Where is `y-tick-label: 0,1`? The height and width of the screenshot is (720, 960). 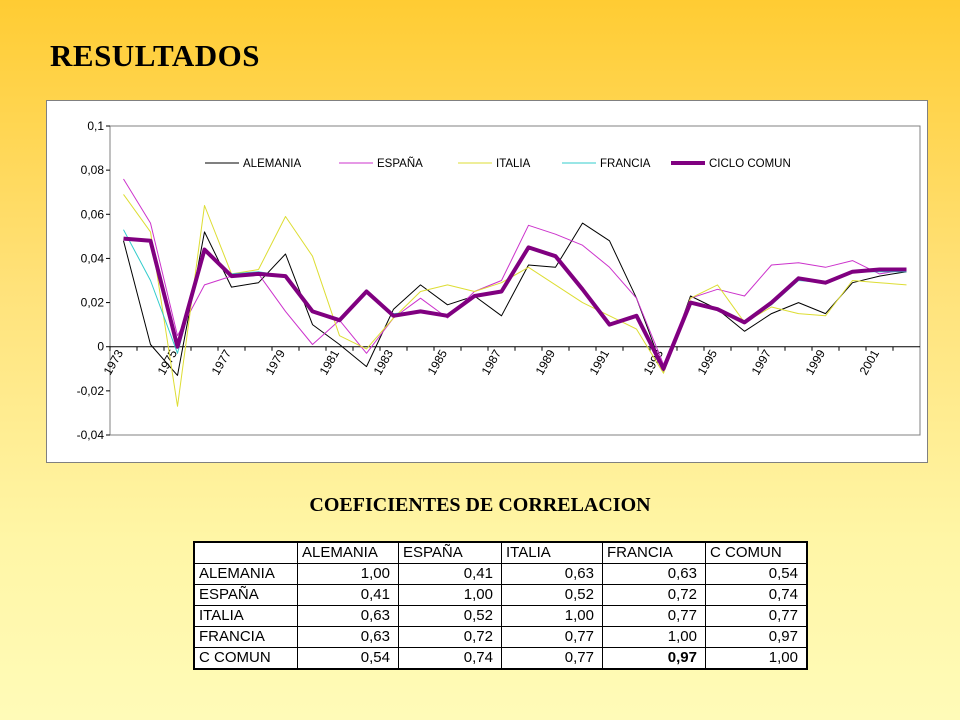 y-tick-label: 0,1 is located at coordinates (95, 126).